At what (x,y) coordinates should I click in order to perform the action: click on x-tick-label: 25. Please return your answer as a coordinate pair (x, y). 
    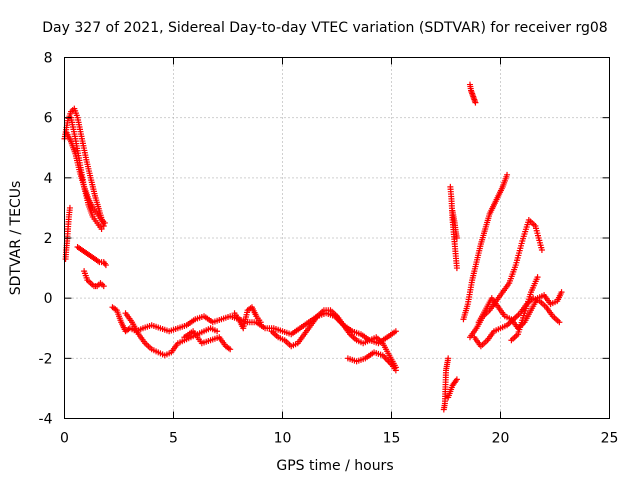
    Looking at the image, I should click on (610, 439).